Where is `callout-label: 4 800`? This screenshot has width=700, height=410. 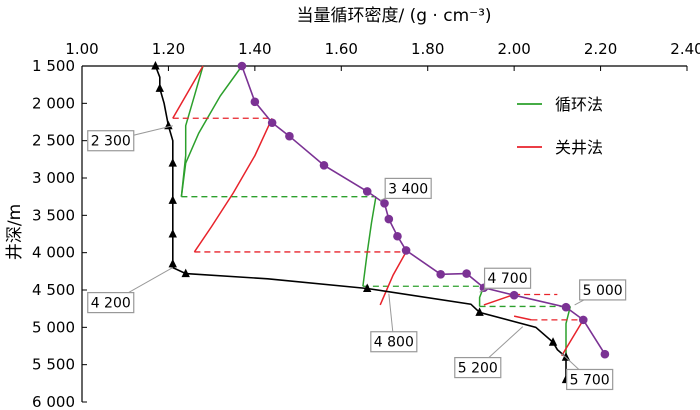 callout-label: 4 800 is located at coordinates (394, 343).